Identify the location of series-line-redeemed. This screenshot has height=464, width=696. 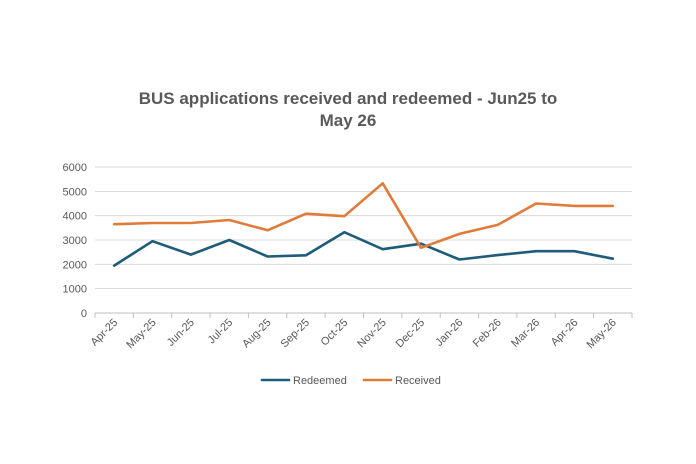
(363, 248).